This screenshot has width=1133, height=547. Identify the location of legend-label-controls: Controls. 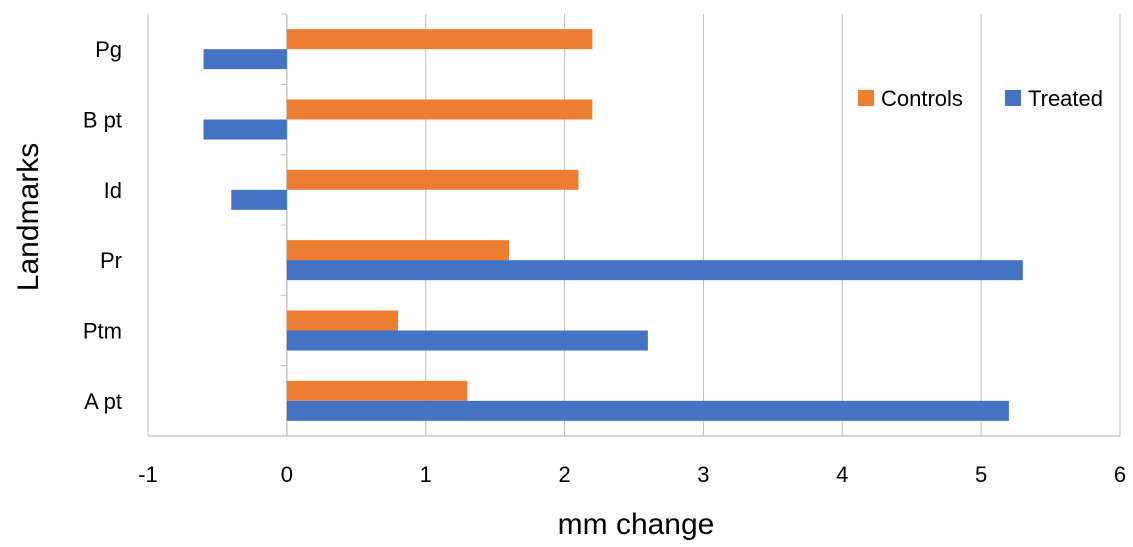
(922, 98).